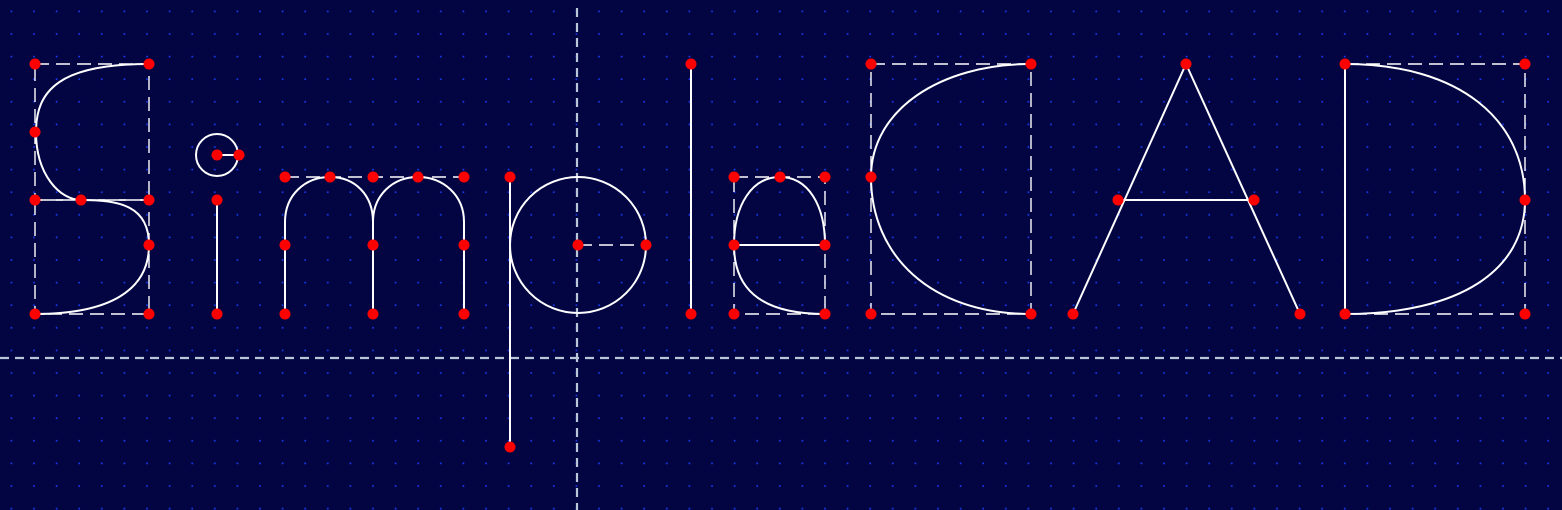 The image size is (1562, 510). What do you see at coordinates (779, 245) in the screenshot?
I see `glyph-e` at bounding box center [779, 245].